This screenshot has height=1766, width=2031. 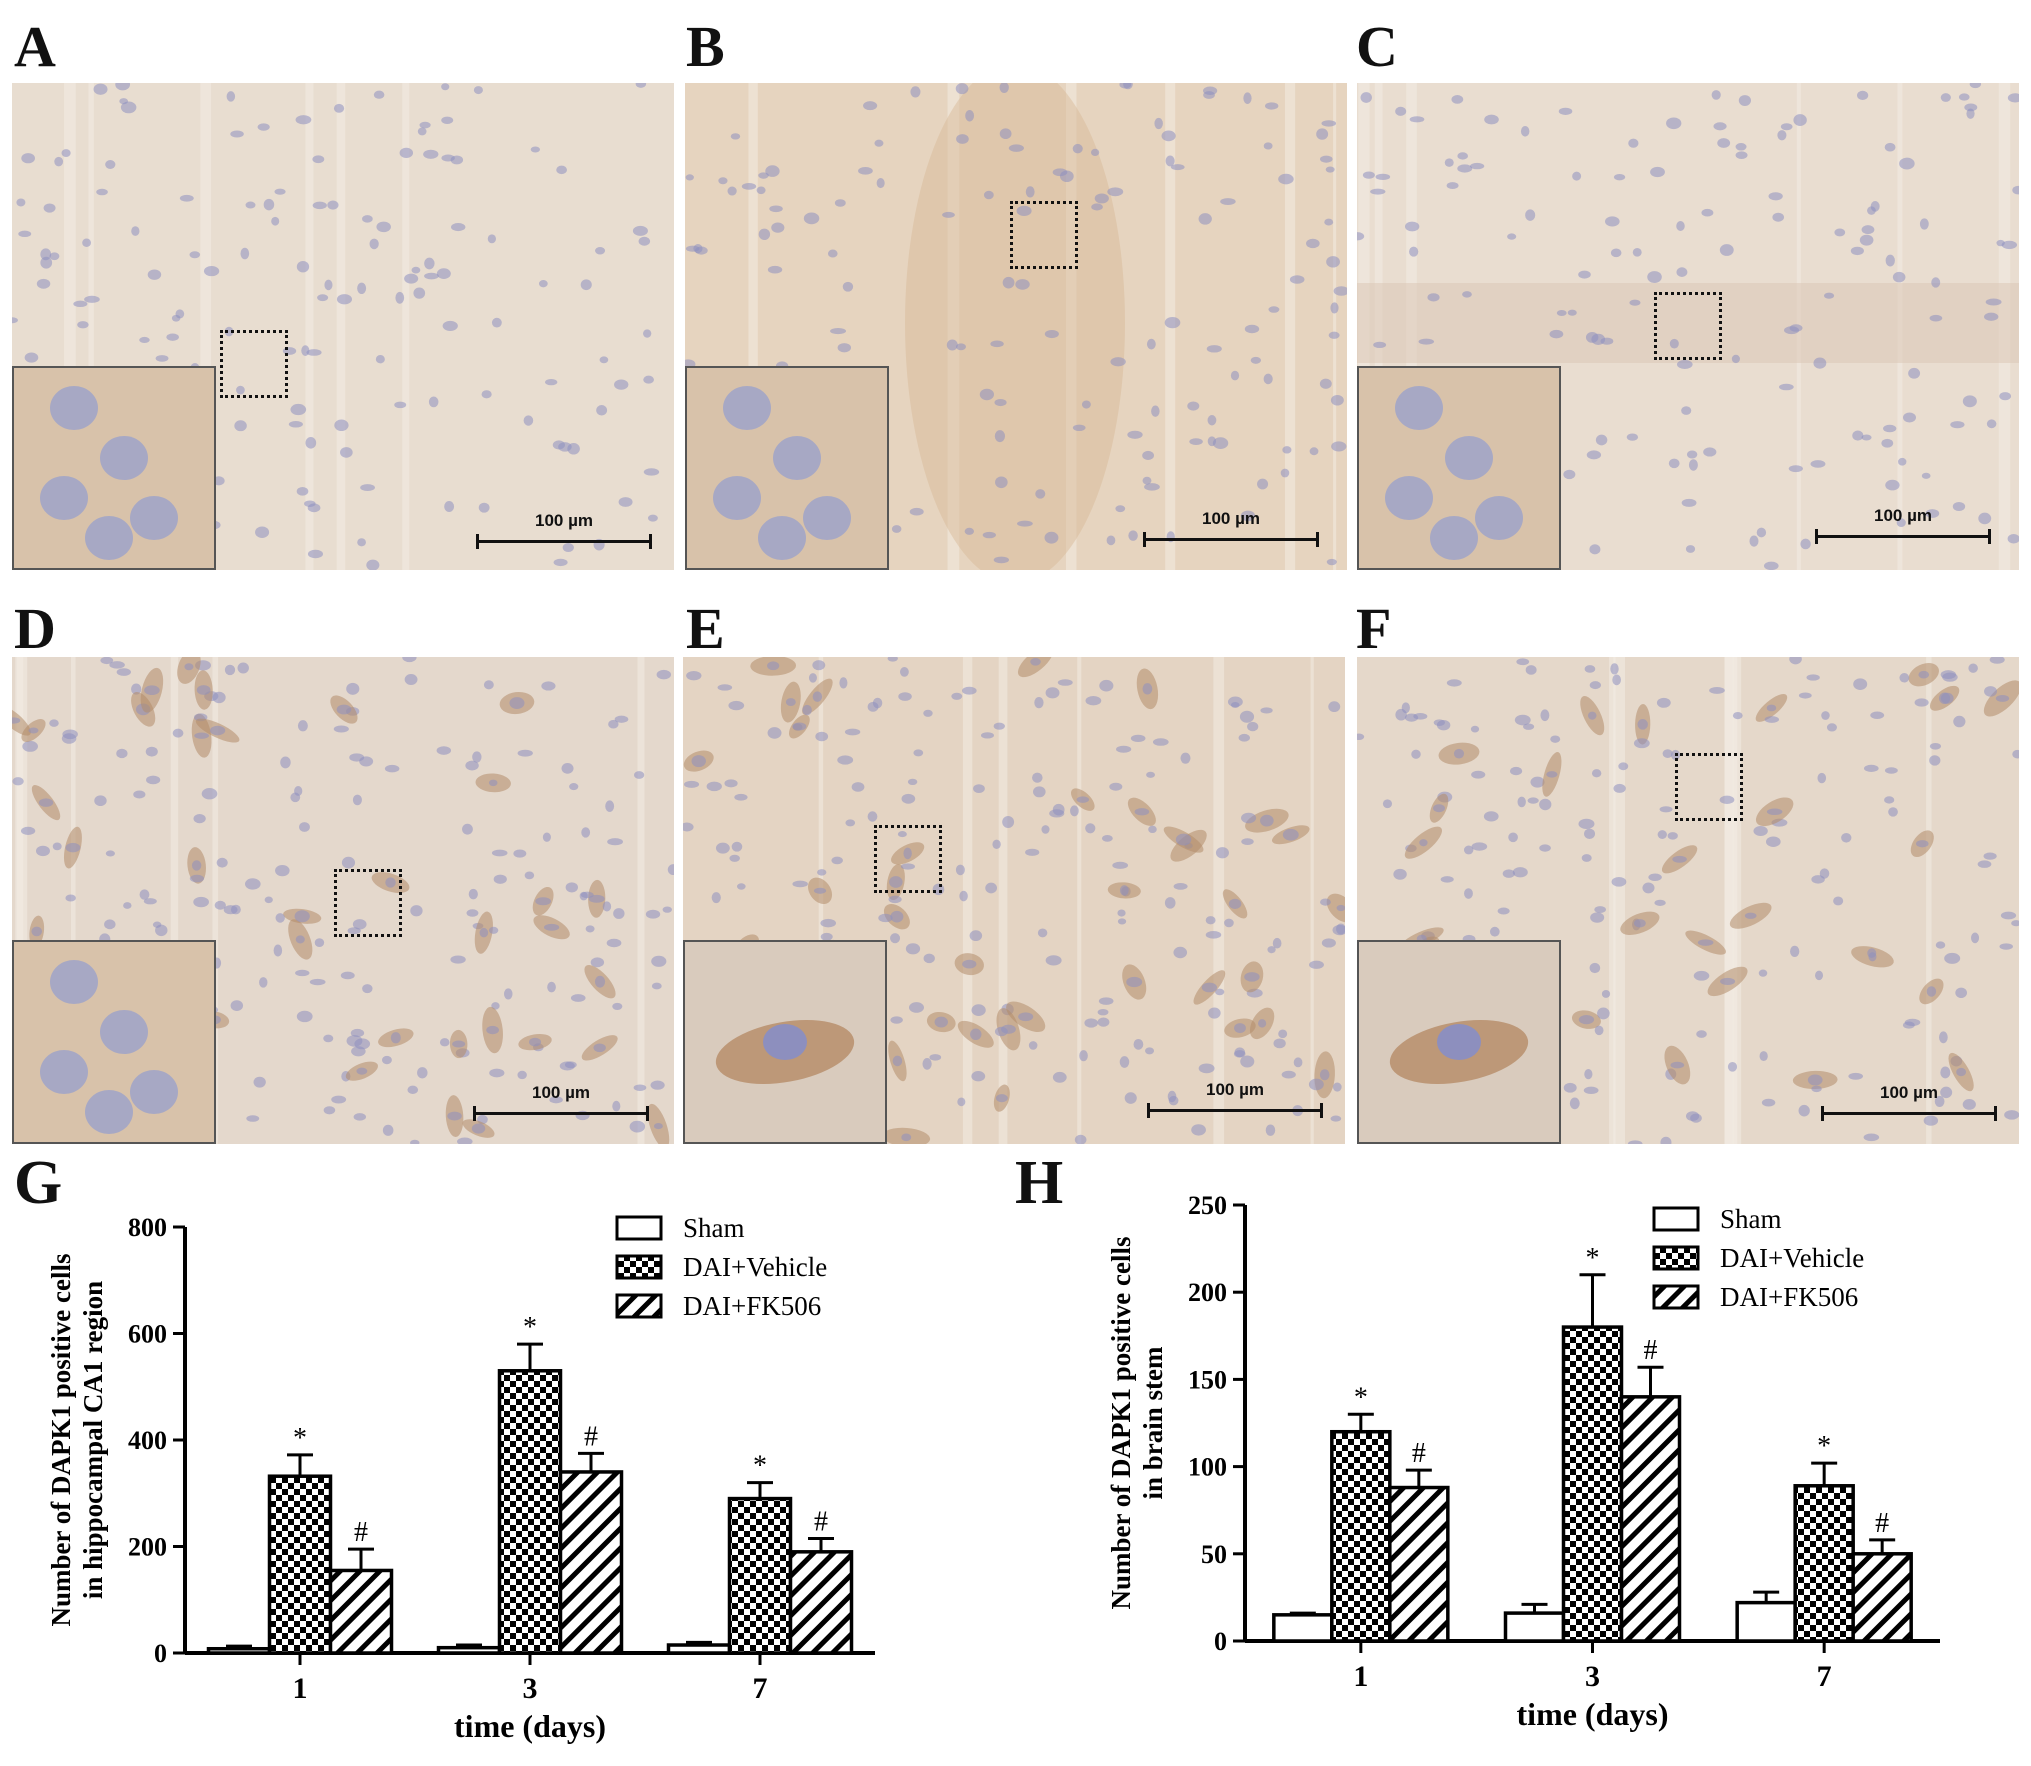 I want to click on x-tick-label: 1, so click(x=1360, y=1676).